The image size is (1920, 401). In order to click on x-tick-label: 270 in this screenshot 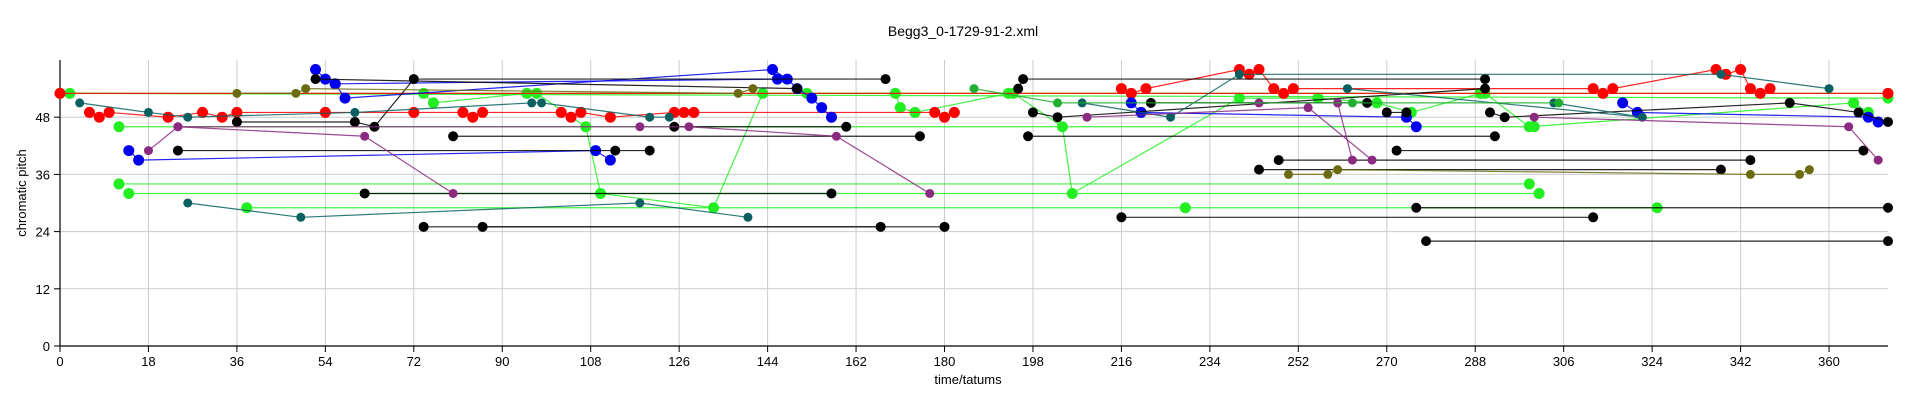, I will do `click(1387, 361)`.